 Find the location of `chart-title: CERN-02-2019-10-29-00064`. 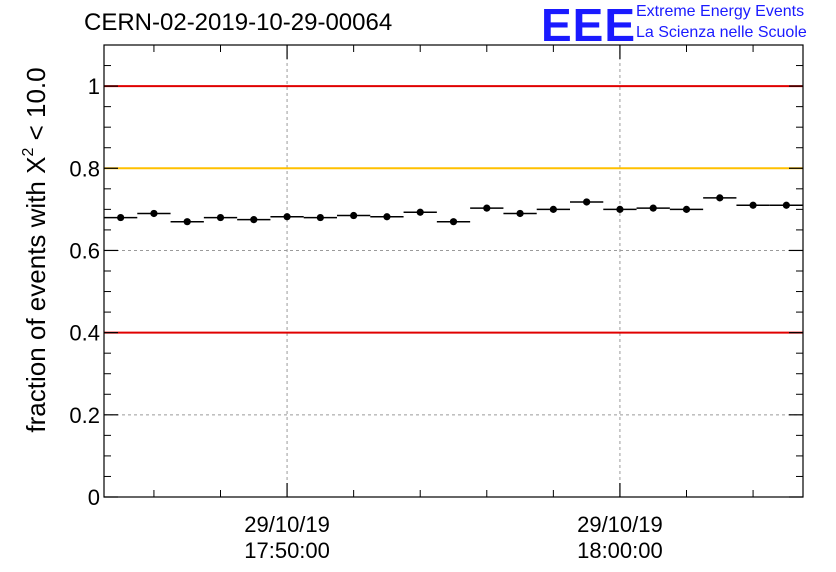

chart-title: CERN-02-2019-10-29-00064 is located at coordinates (238, 22).